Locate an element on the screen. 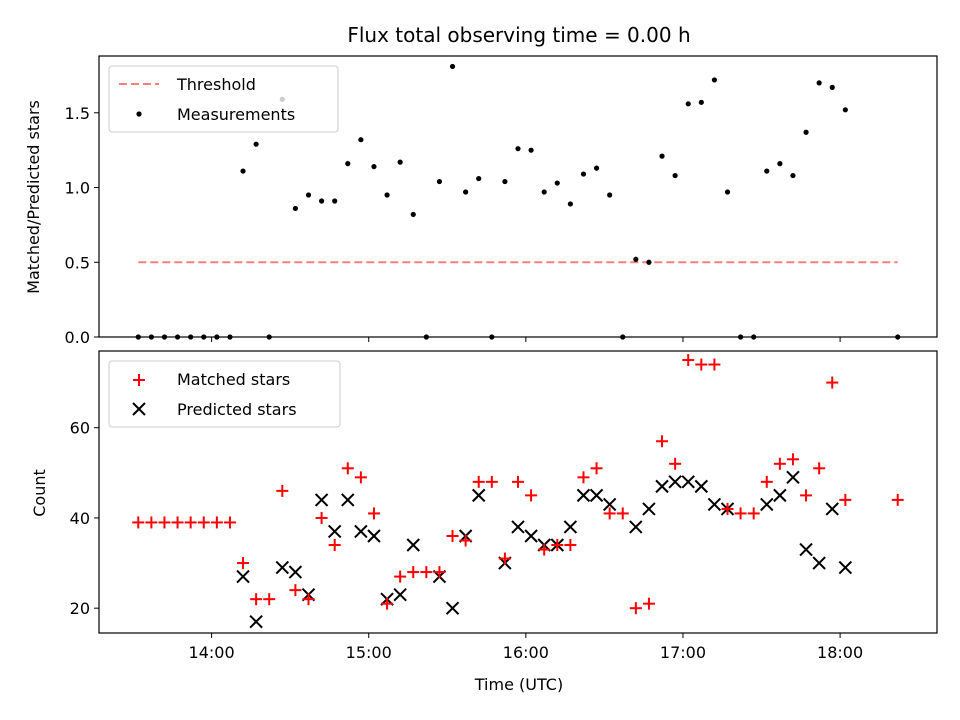 The height and width of the screenshot is (720, 960). count-legend-box is located at coordinates (224, 394).